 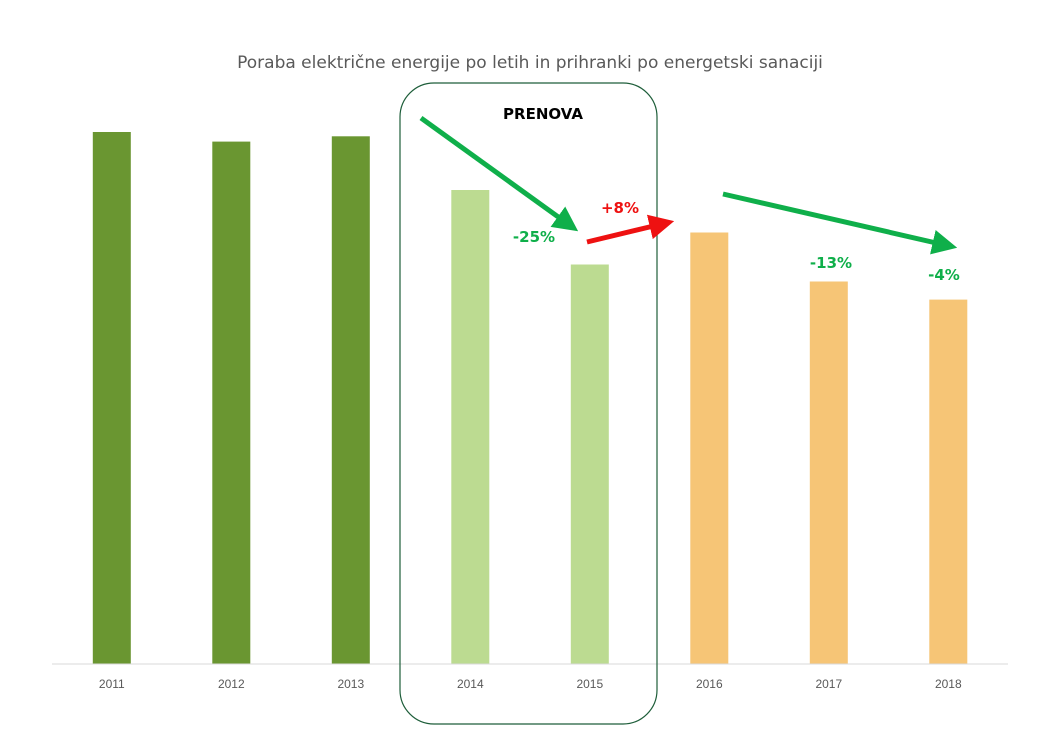 I want to click on decrease-arrow-2015, so click(x=499, y=173).